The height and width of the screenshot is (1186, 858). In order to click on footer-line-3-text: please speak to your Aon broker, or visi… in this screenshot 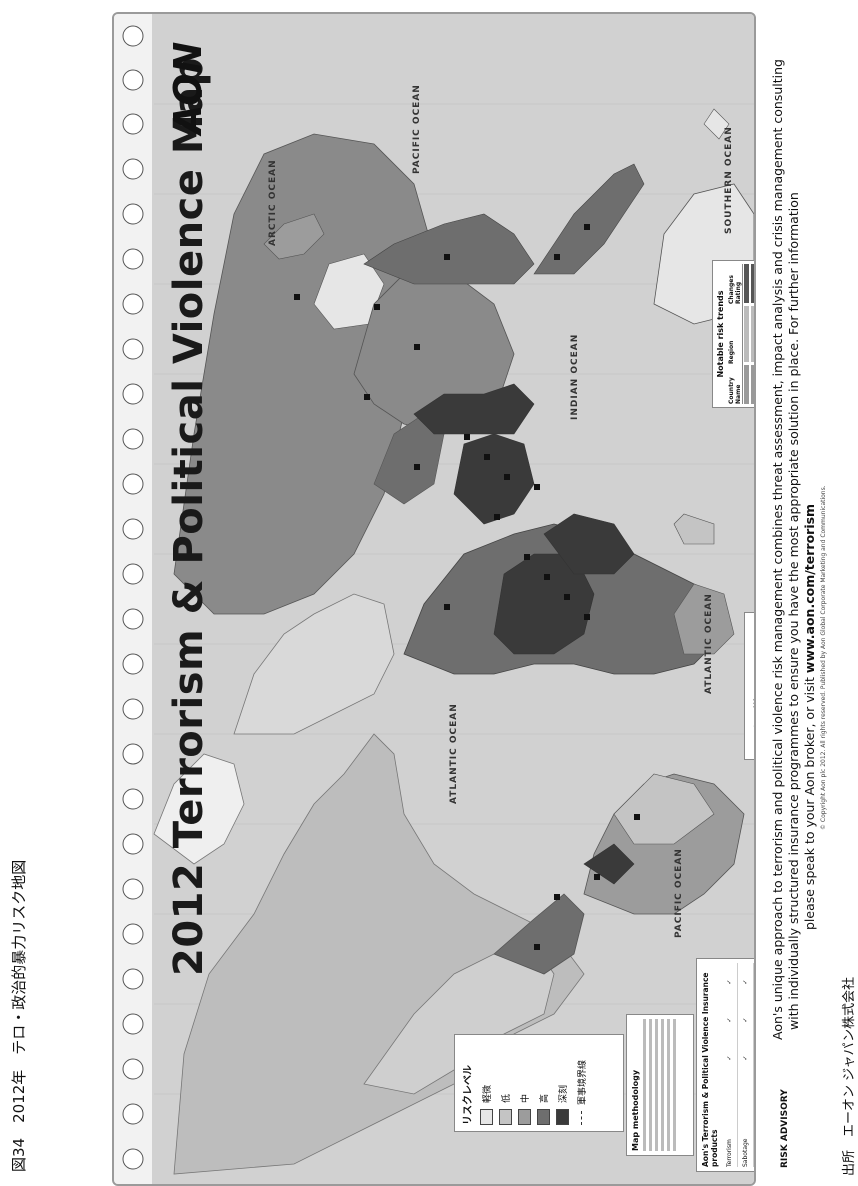, I will do `click(809, 801)`.